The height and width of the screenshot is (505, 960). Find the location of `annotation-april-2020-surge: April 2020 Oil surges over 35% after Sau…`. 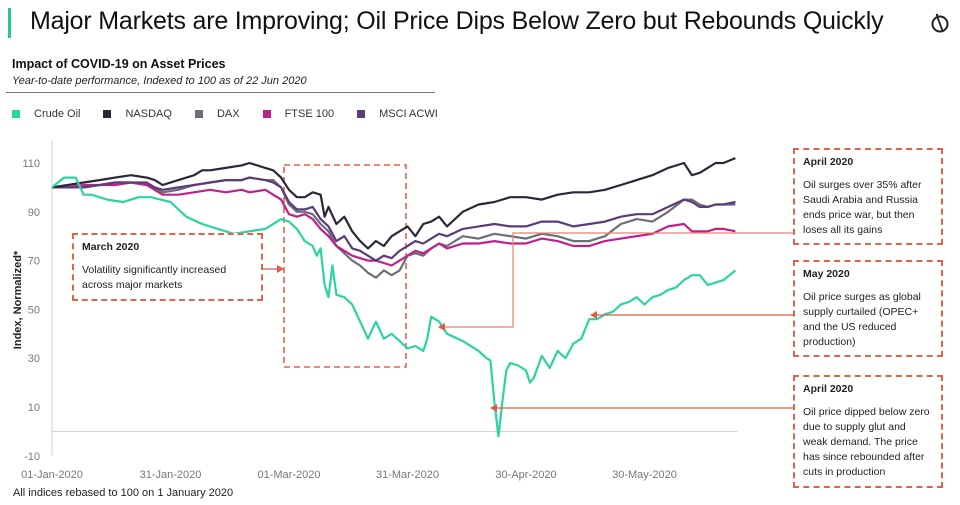

annotation-april-2020-surge: April 2020 Oil surges over 35% after Sau… is located at coordinates (868, 196).